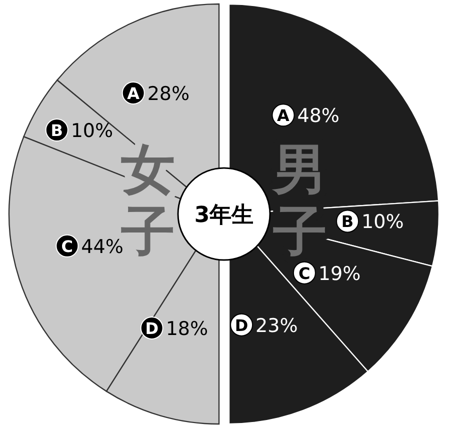 The width and height of the screenshot is (451, 429). I want to click on data-label: 44%, so click(102, 247).